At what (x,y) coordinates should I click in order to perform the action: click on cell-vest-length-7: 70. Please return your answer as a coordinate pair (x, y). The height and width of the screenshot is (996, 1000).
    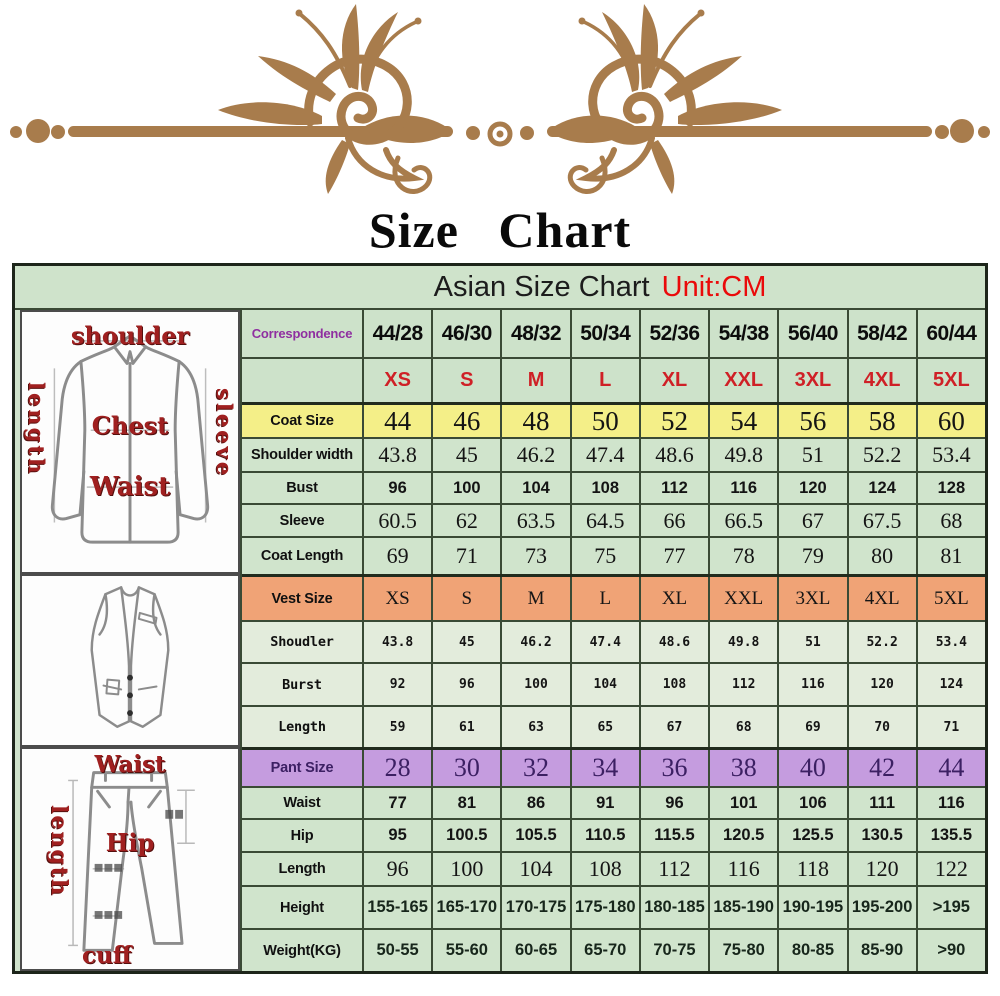
    Looking at the image, I should click on (881, 727).